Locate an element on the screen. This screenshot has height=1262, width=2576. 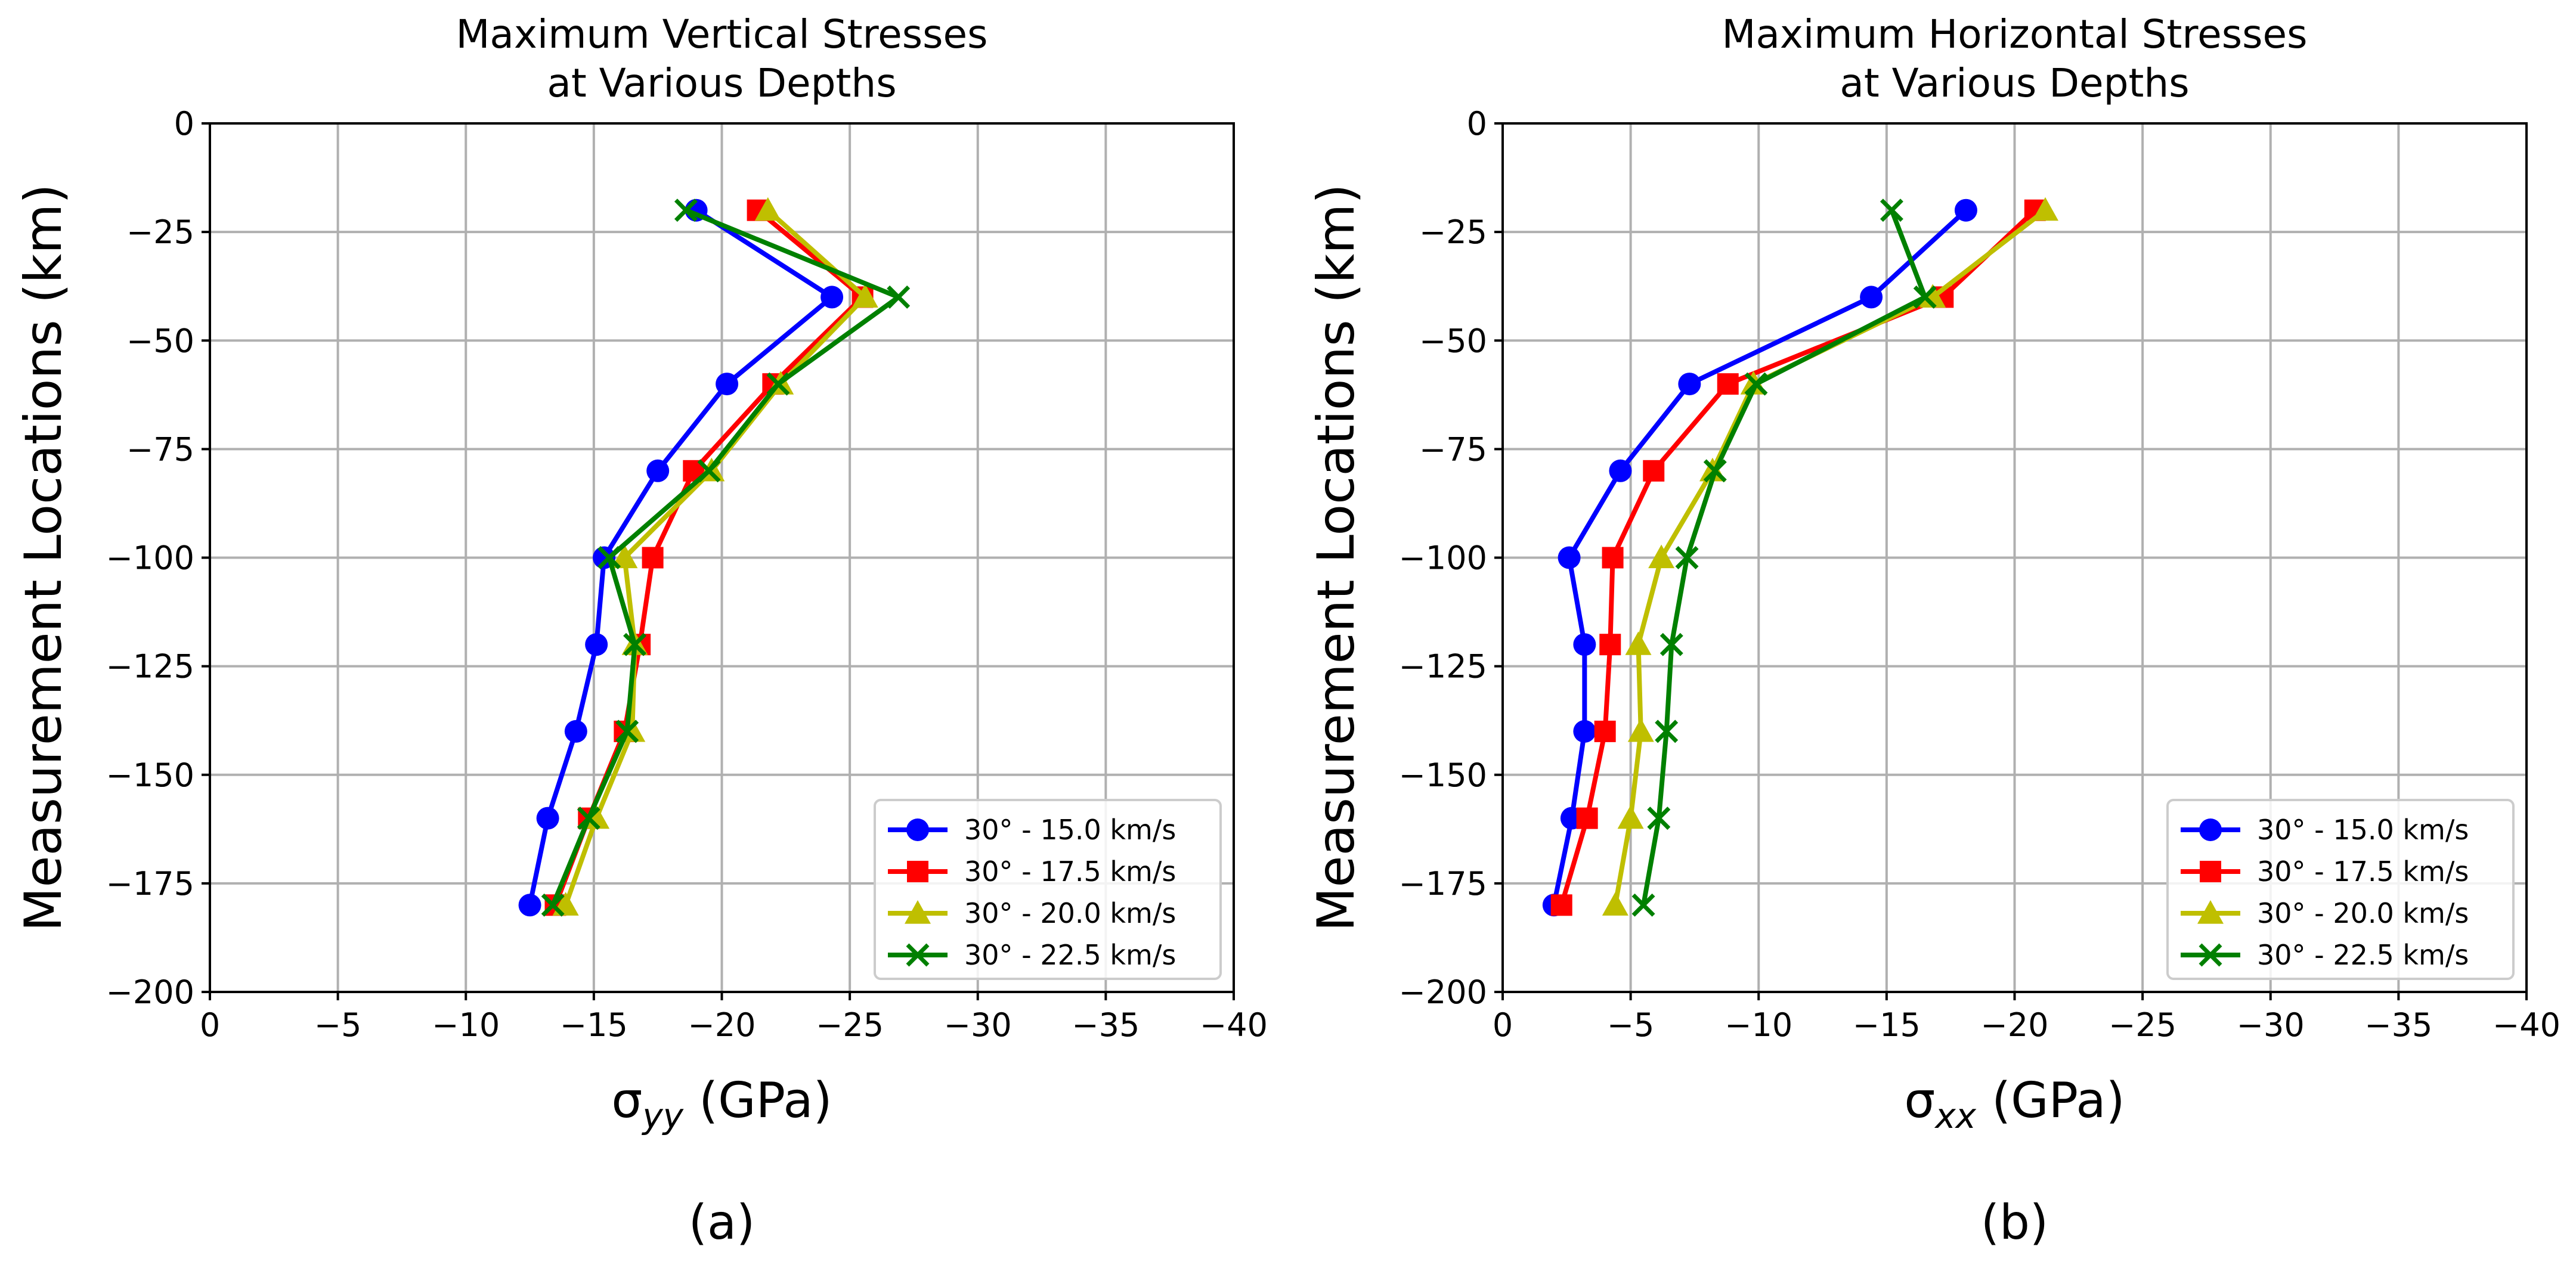
y-tick-label: −25 is located at coordinates (160, 232).